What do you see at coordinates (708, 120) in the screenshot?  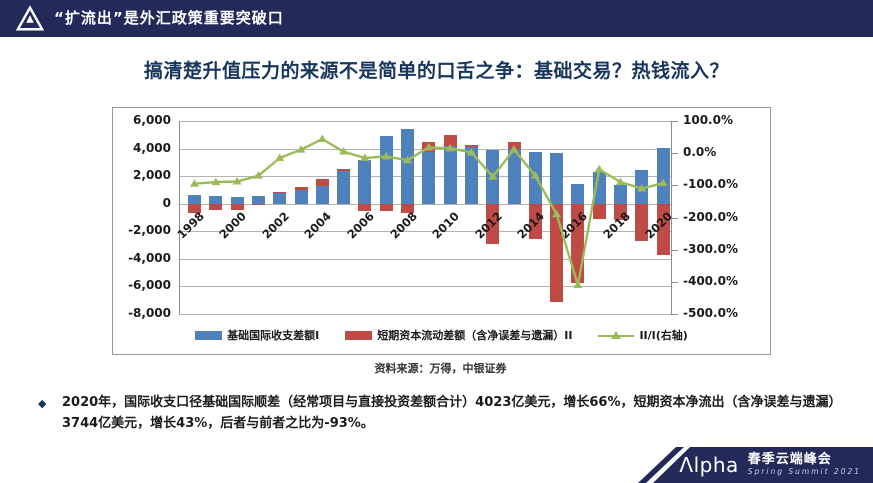 I see `right-axis-tick-label: 100.0%` at bounding box center [708, 120].